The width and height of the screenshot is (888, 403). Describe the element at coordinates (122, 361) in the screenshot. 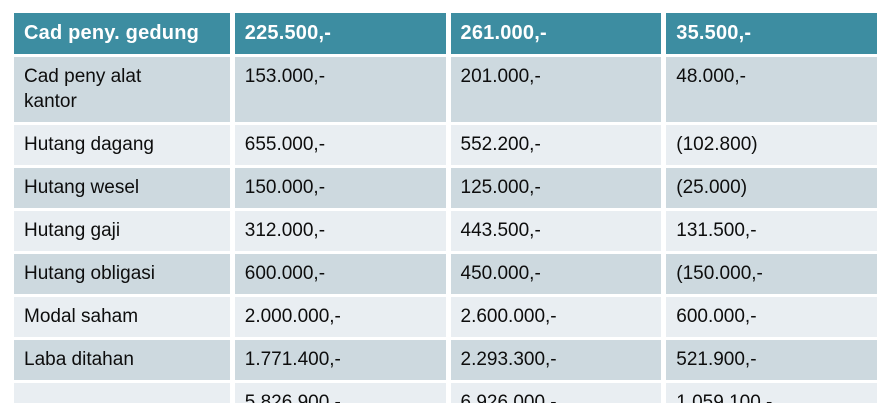

I see `row-label-cell: Laba ditahan` at that location.